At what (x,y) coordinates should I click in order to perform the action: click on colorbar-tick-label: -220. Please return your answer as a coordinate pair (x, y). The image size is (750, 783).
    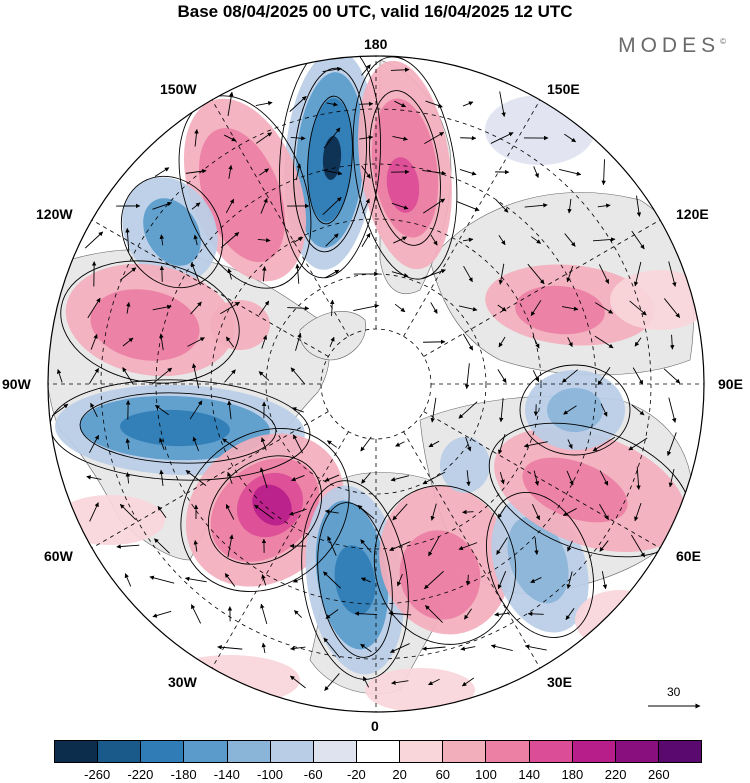
    Looking at the image, I should click on (140, 774).